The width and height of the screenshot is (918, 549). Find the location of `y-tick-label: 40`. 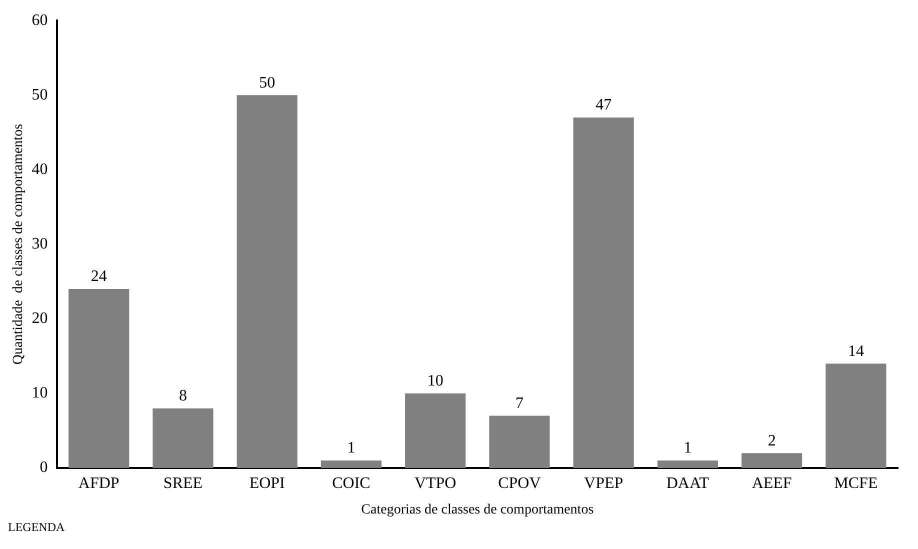

y-tick-label: 40 is located at coordinates (40, 169).